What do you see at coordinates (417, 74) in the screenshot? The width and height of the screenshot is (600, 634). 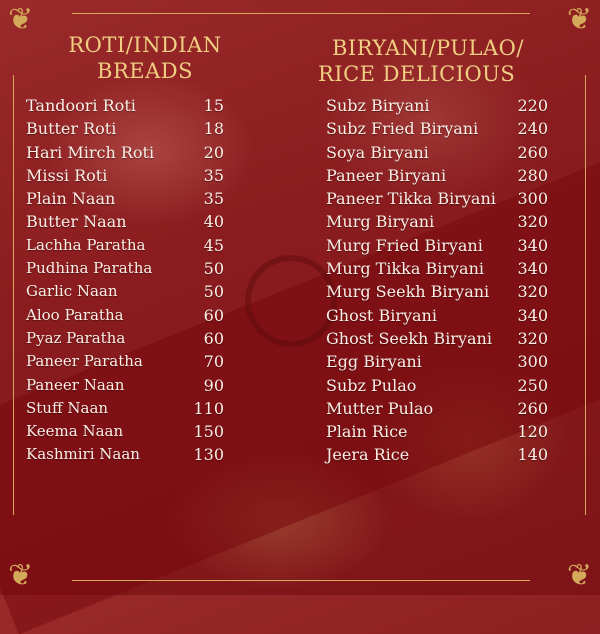 I see `title-line: RICE DELICIOUS` at bounding box center [417, 74].